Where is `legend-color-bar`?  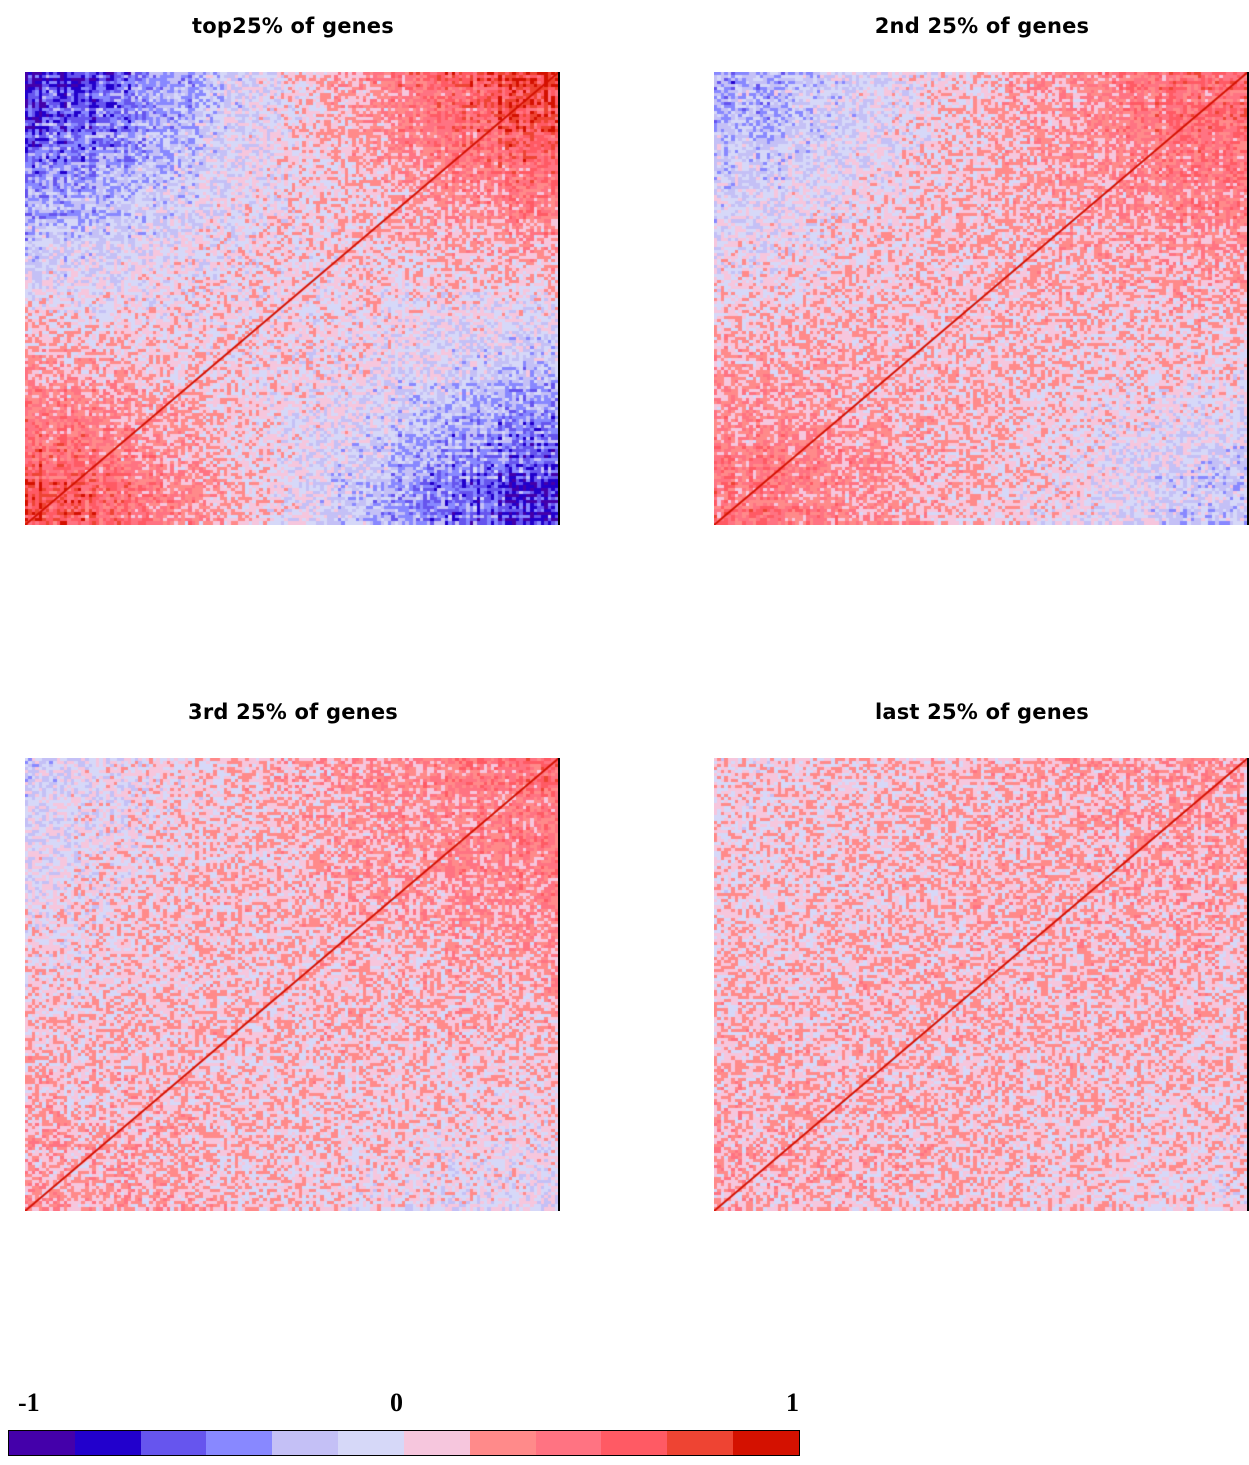
legend-color-bar is located at coordinates (404, 1443).